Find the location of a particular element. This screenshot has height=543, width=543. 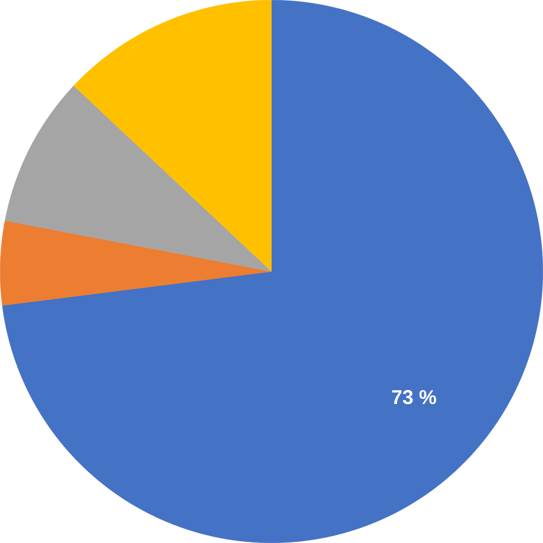

data-label: 73 % is located at coordinates (414, 397).